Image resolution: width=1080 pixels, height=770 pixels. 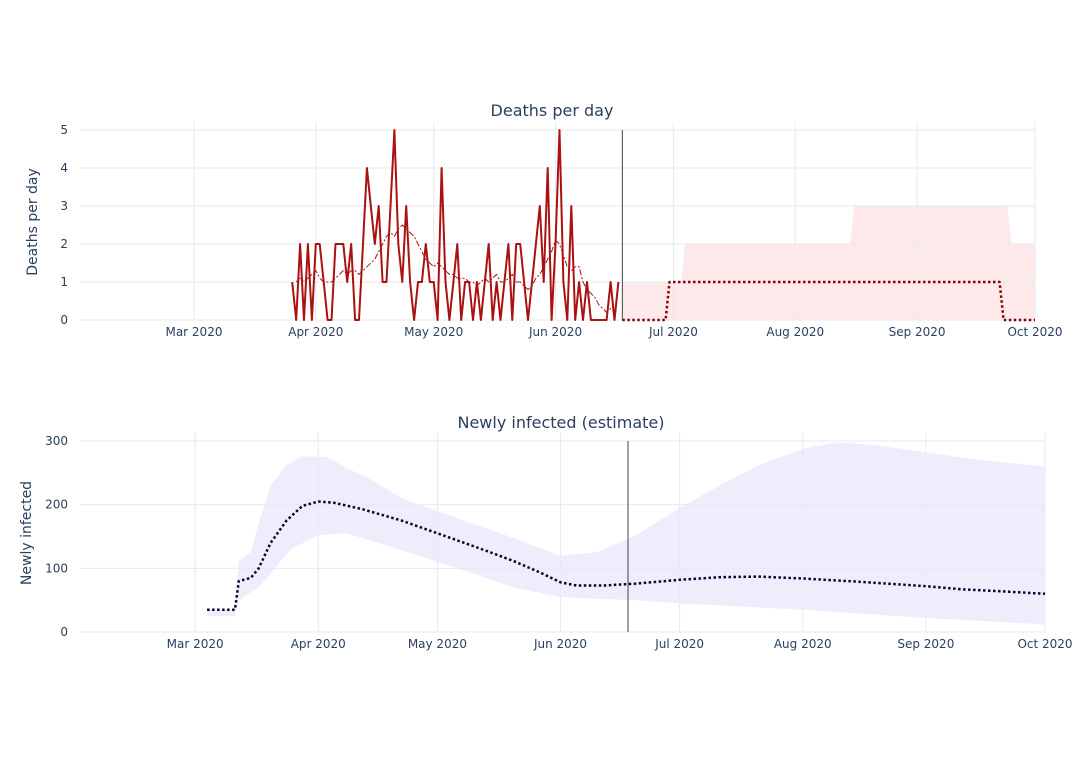 What do you see at coordinates (56, 441) in the screenshot?
I see `infected-y-tick-label: 300` at bounding box center [56, 441].